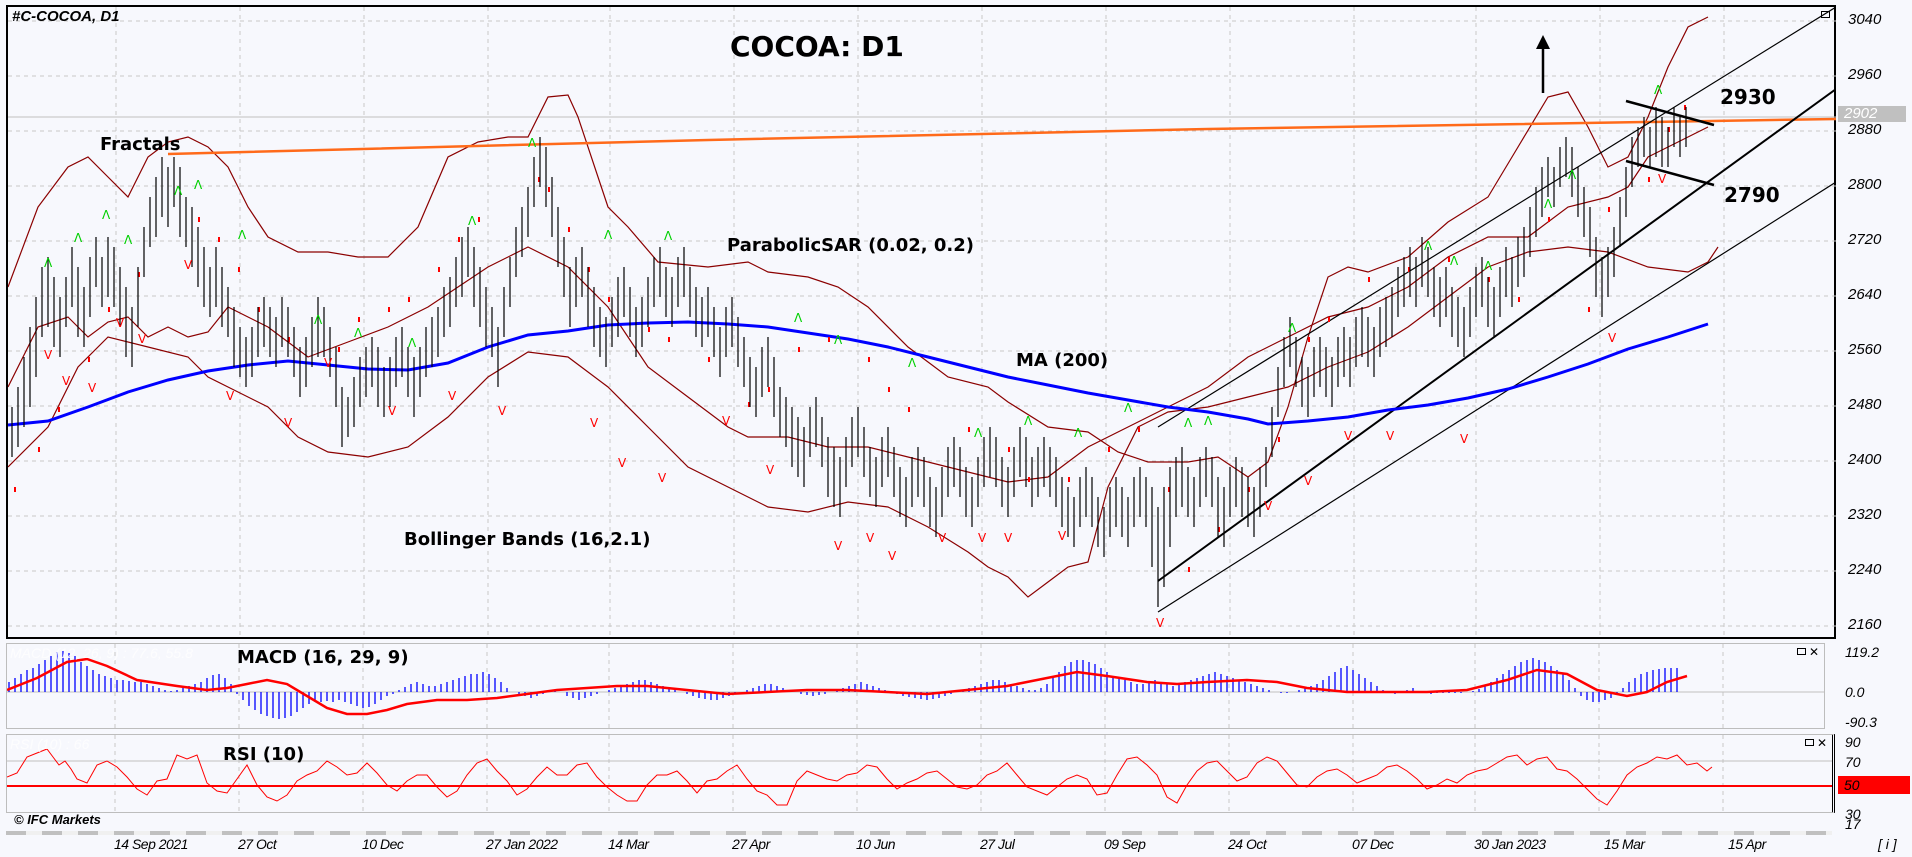 This screenshot has width=1912, height=857. I want to click on rsi-tick: 70, so click(1853, 762).